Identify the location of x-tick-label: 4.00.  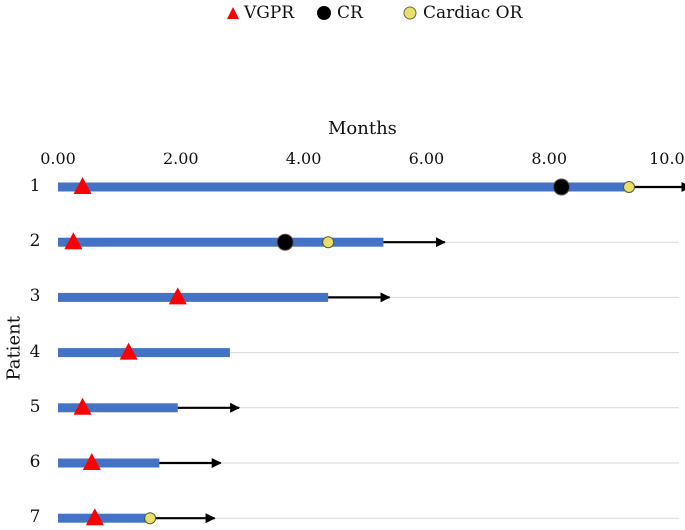
(303, 158).